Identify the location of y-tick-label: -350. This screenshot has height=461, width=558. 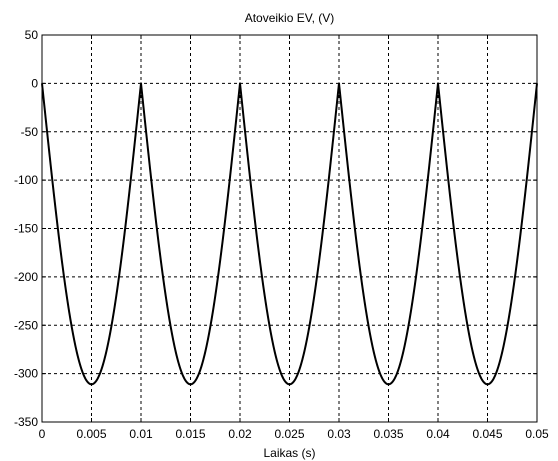
(26, 422).